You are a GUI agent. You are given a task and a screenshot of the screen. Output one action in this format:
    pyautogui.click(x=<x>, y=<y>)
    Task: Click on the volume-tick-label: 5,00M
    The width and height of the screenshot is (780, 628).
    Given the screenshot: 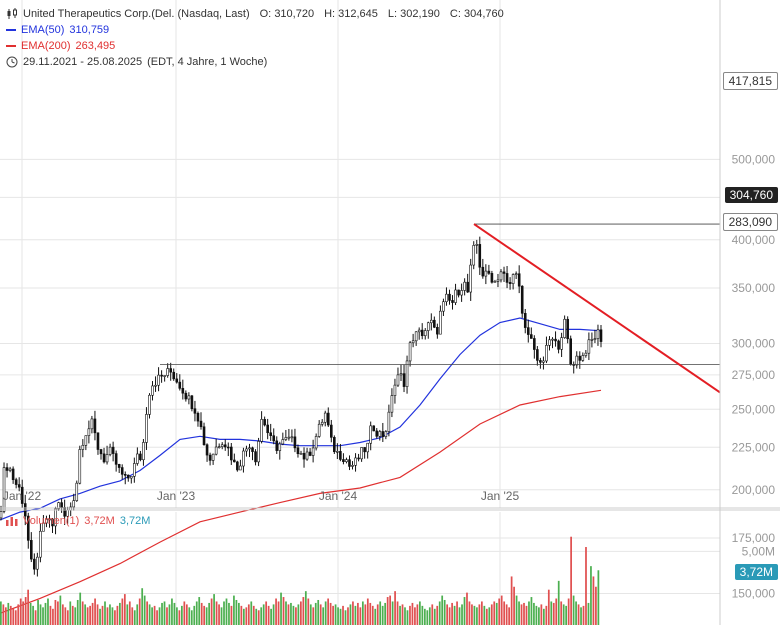 What is the action you would take?
    pyautogui.click(x=758, y=551)
    